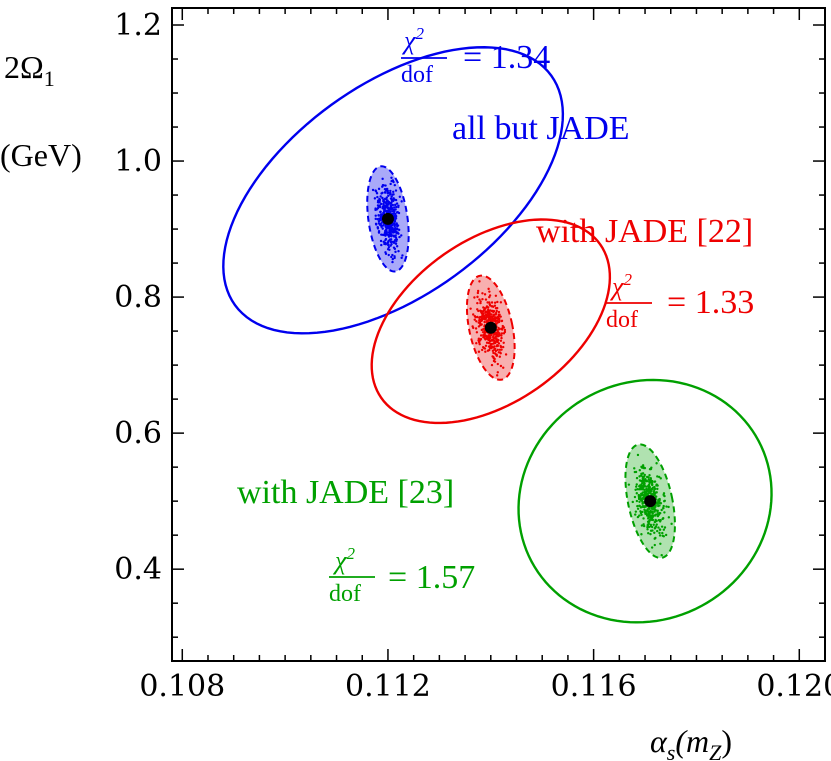  Describe the element at coordinates (138, 433) in the screenshot. I see `y-tick-label: 0.6` at that location.